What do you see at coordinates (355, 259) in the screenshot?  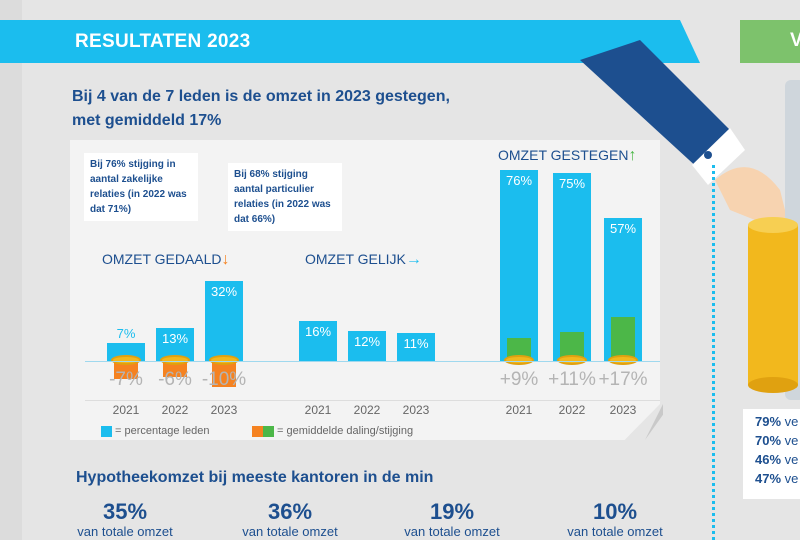 I see `group-title-text: OMZET GELIJK` at bounding box center [355, 259].